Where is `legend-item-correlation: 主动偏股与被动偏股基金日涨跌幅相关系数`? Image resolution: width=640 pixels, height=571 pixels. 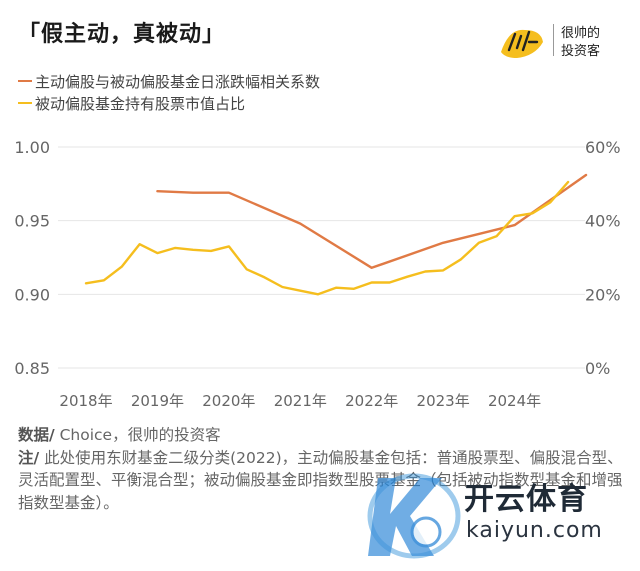
legend-item-correlation: 主动偏股与被动偏股基金日涨跌幅相关系数 is located at coordinates (169, 81).